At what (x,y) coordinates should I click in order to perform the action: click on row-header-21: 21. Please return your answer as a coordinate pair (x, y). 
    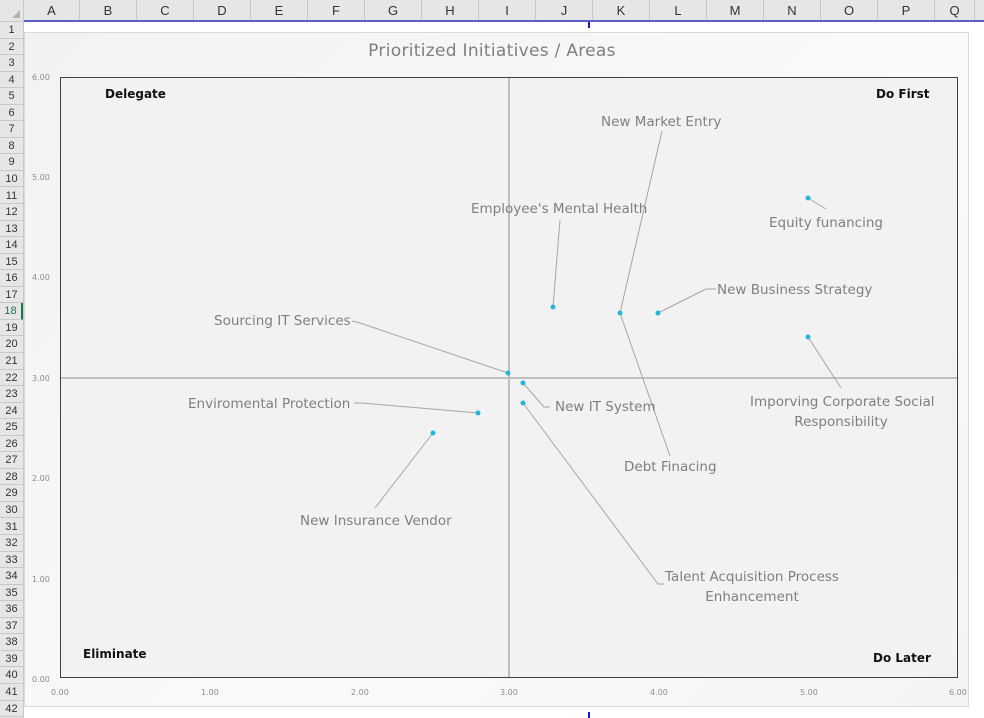
    Looking at the image, I should click on (11, 361).